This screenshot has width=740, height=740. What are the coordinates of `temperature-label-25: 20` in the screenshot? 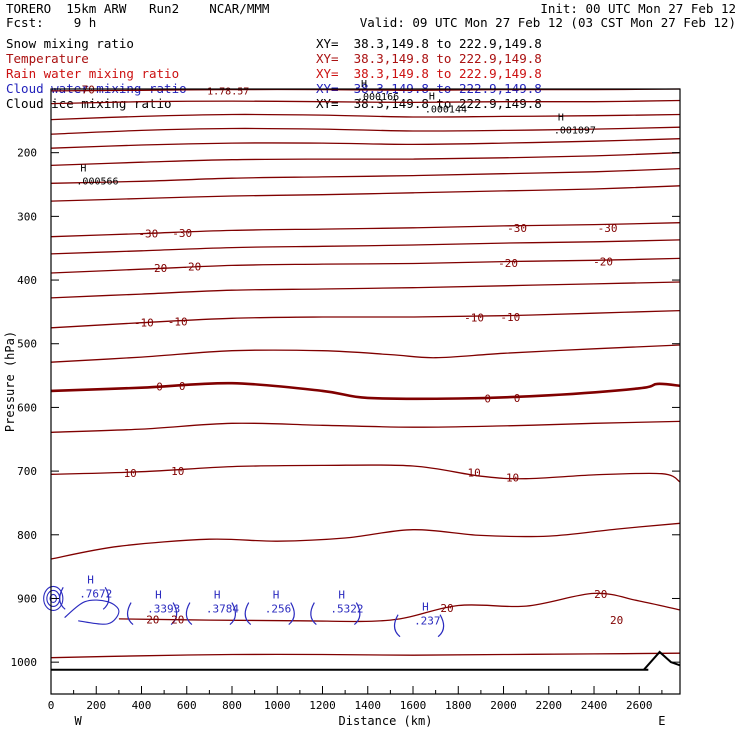 It's located at (616, 620).